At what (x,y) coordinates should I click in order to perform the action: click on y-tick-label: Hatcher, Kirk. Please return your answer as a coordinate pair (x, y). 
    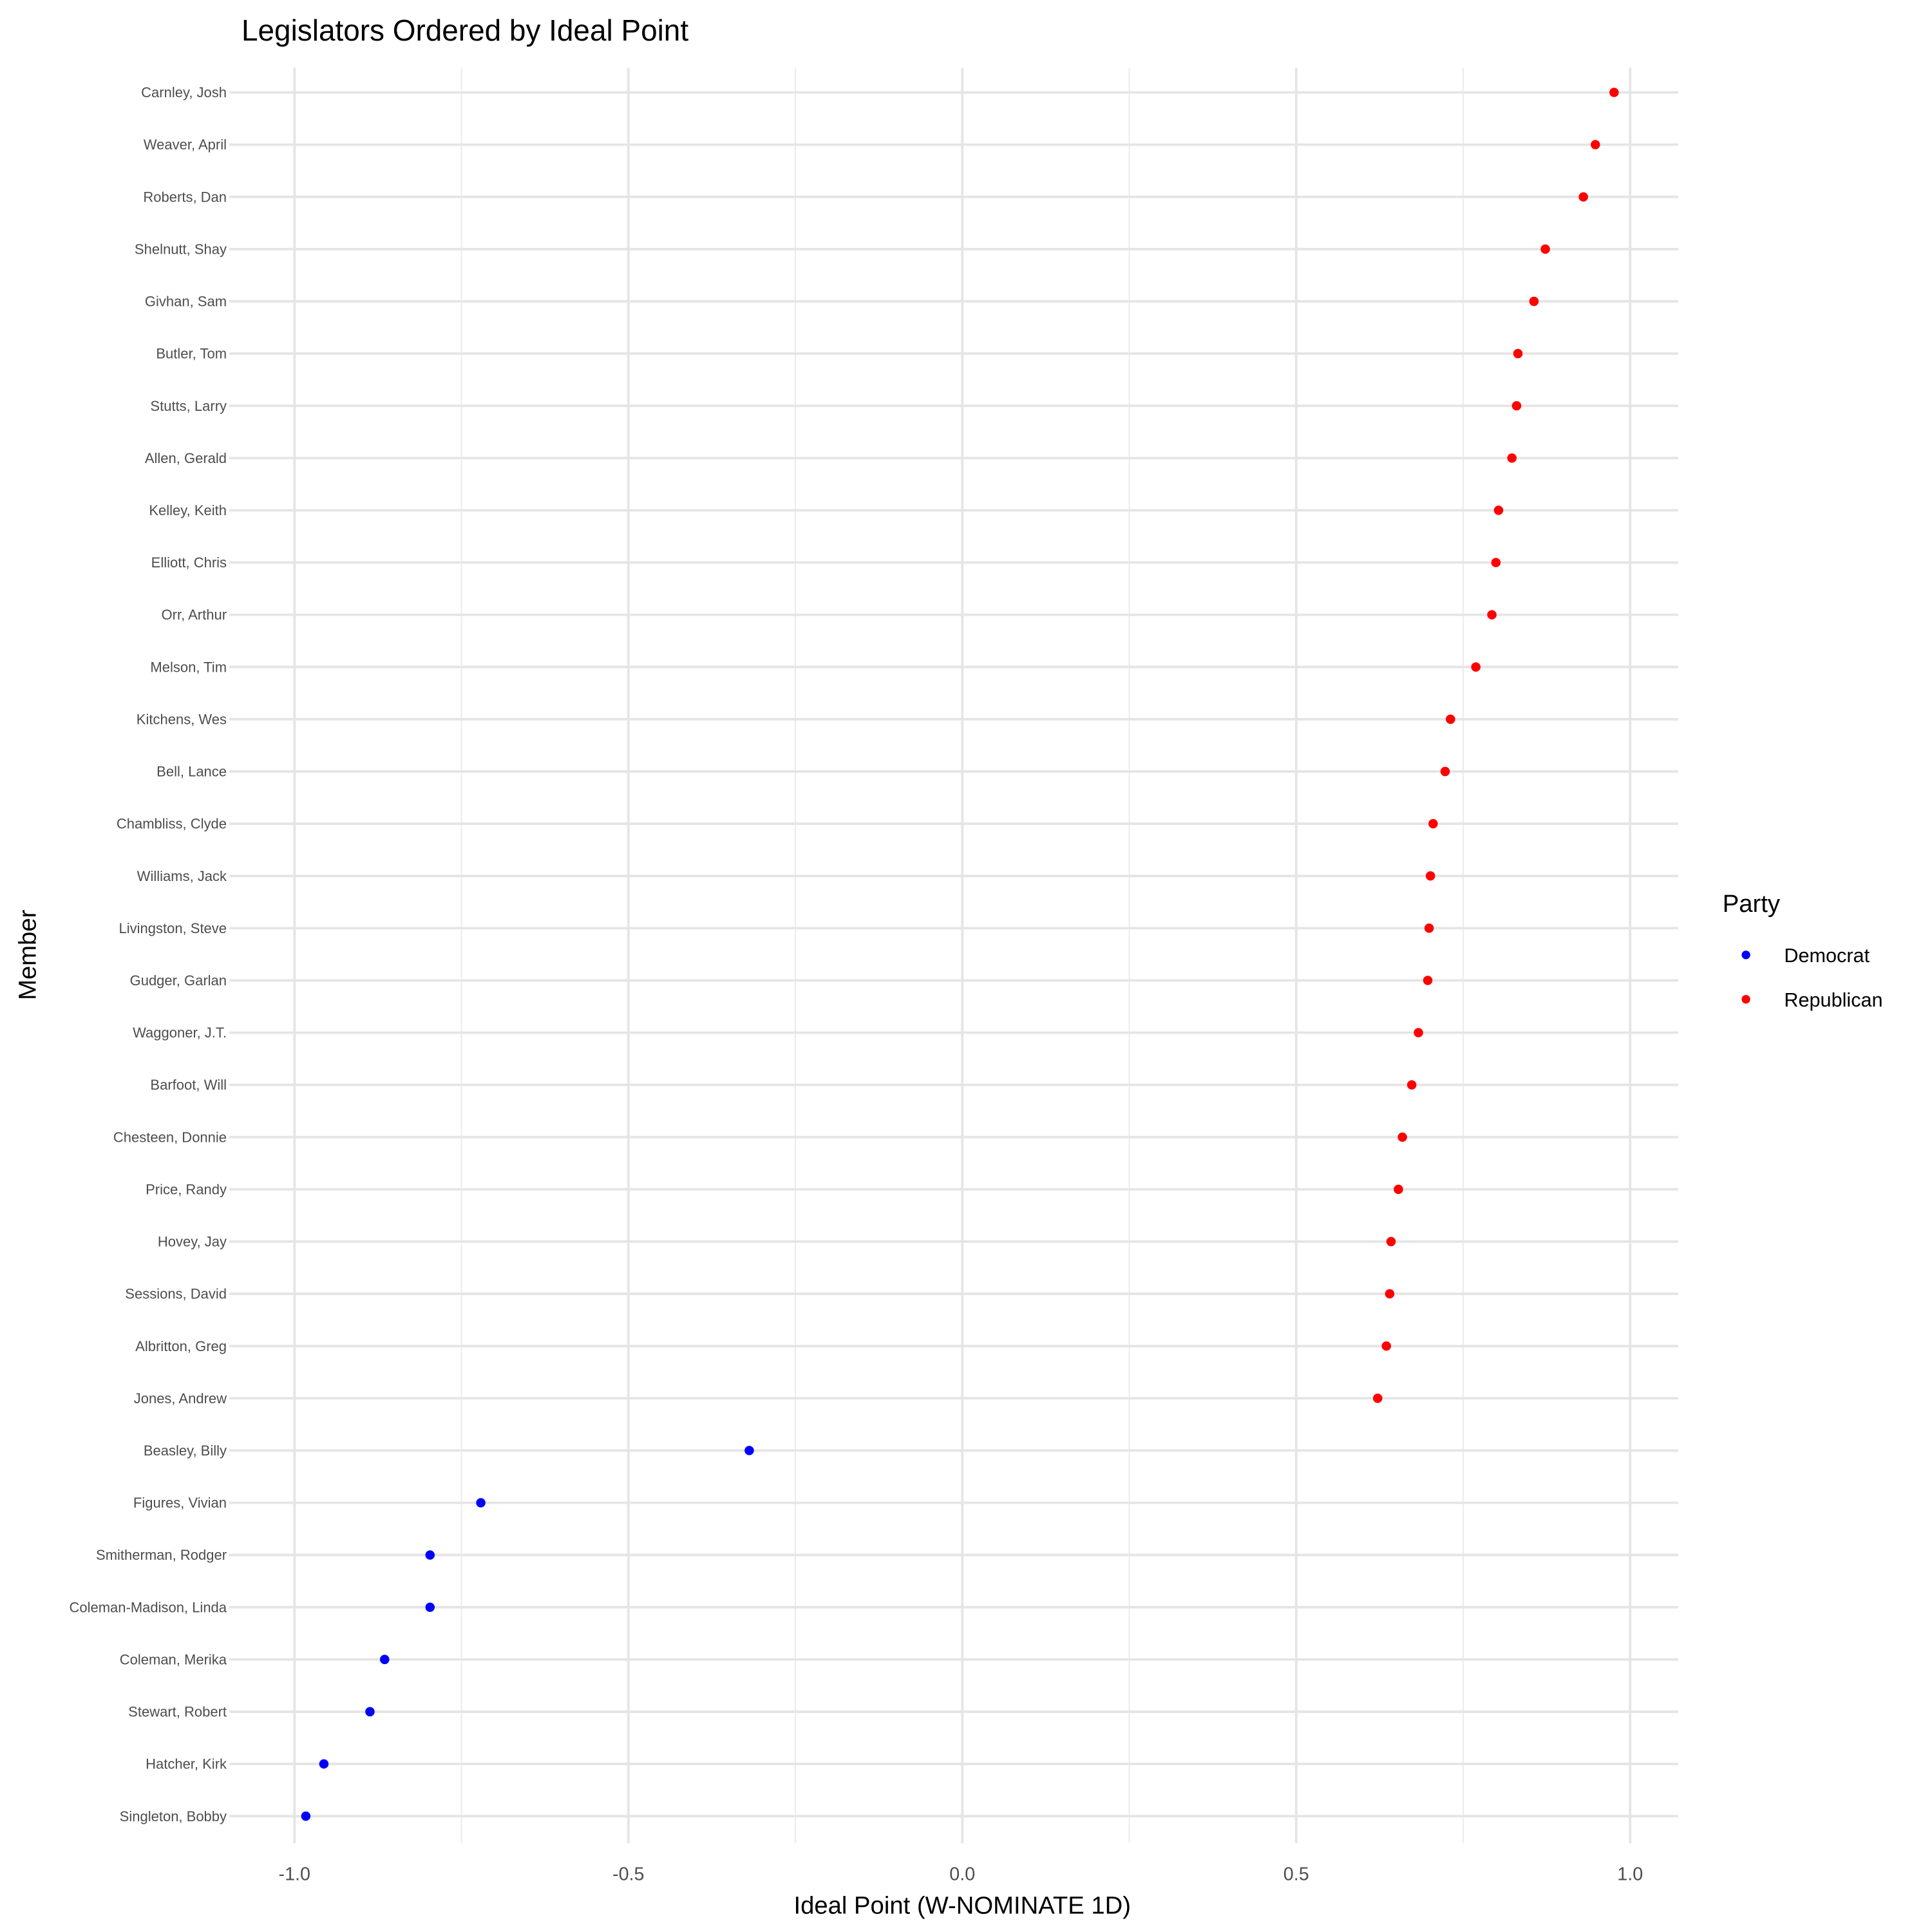
    Looking at the image, I should click on (186, 1764).